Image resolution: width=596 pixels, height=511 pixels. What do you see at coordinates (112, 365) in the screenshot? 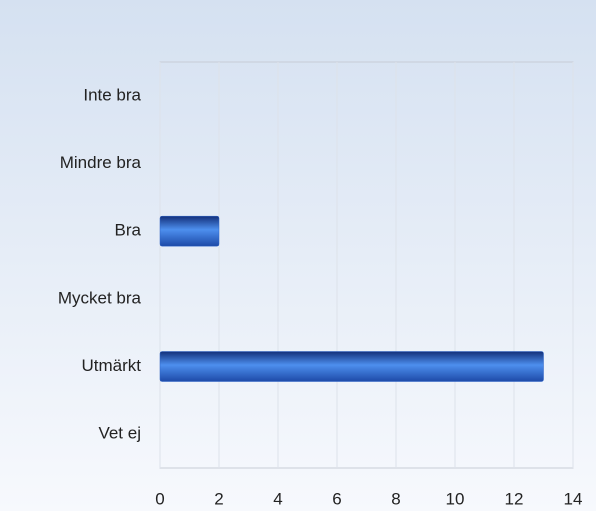
I see `y-tick-label: Utmärkt` at bounding box center [112, 365].